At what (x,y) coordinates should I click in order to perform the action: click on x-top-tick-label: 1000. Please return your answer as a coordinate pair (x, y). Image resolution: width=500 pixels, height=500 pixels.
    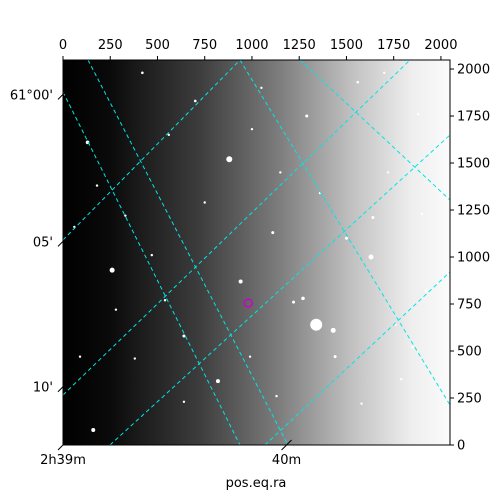
    Looking at the image, I should click on (251, 45).